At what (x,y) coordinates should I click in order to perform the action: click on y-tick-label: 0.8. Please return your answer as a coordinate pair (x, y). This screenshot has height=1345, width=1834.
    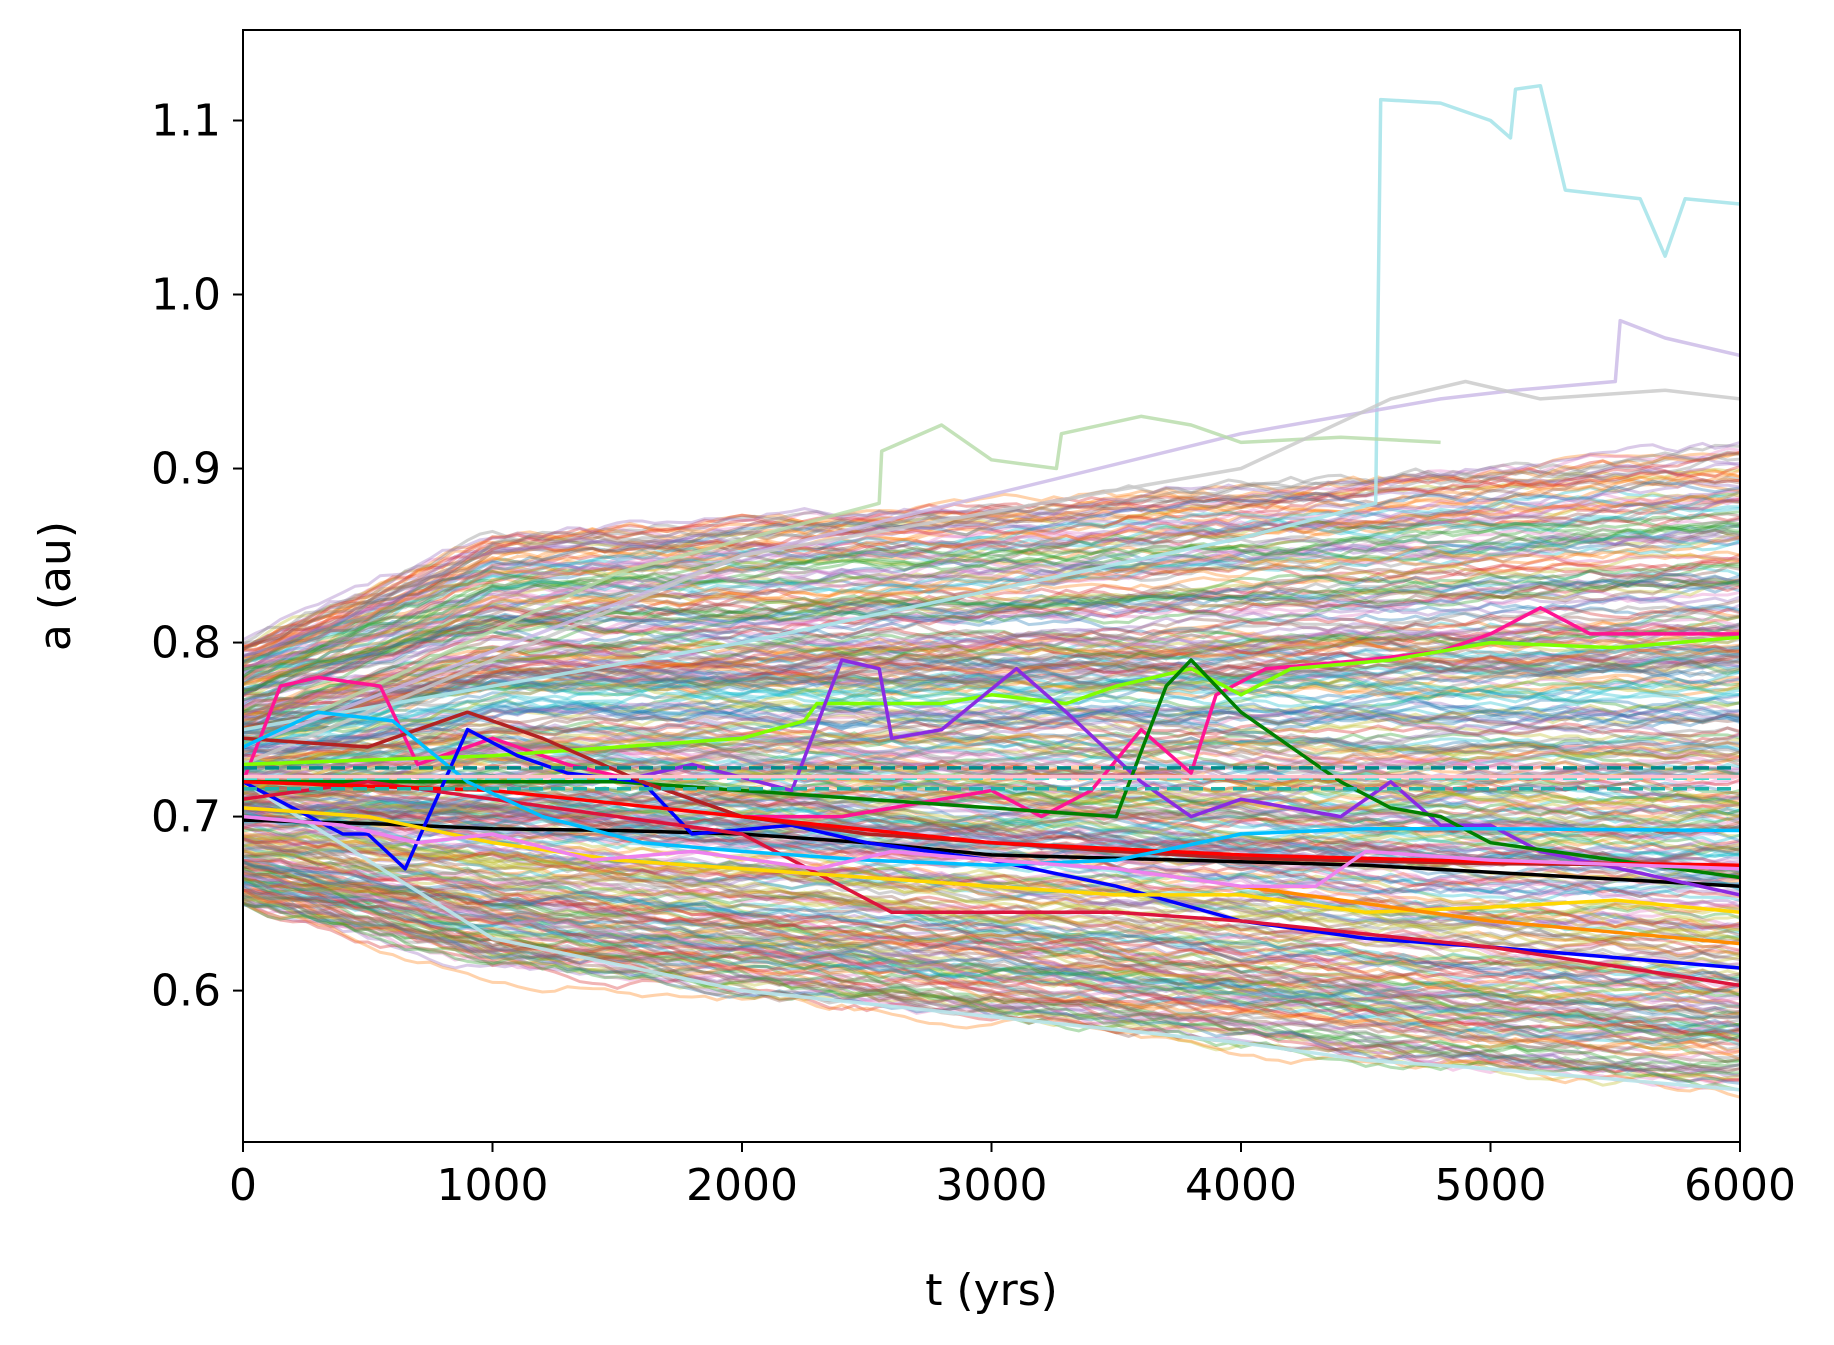
    Looking at the image, I should click on (186, 643).